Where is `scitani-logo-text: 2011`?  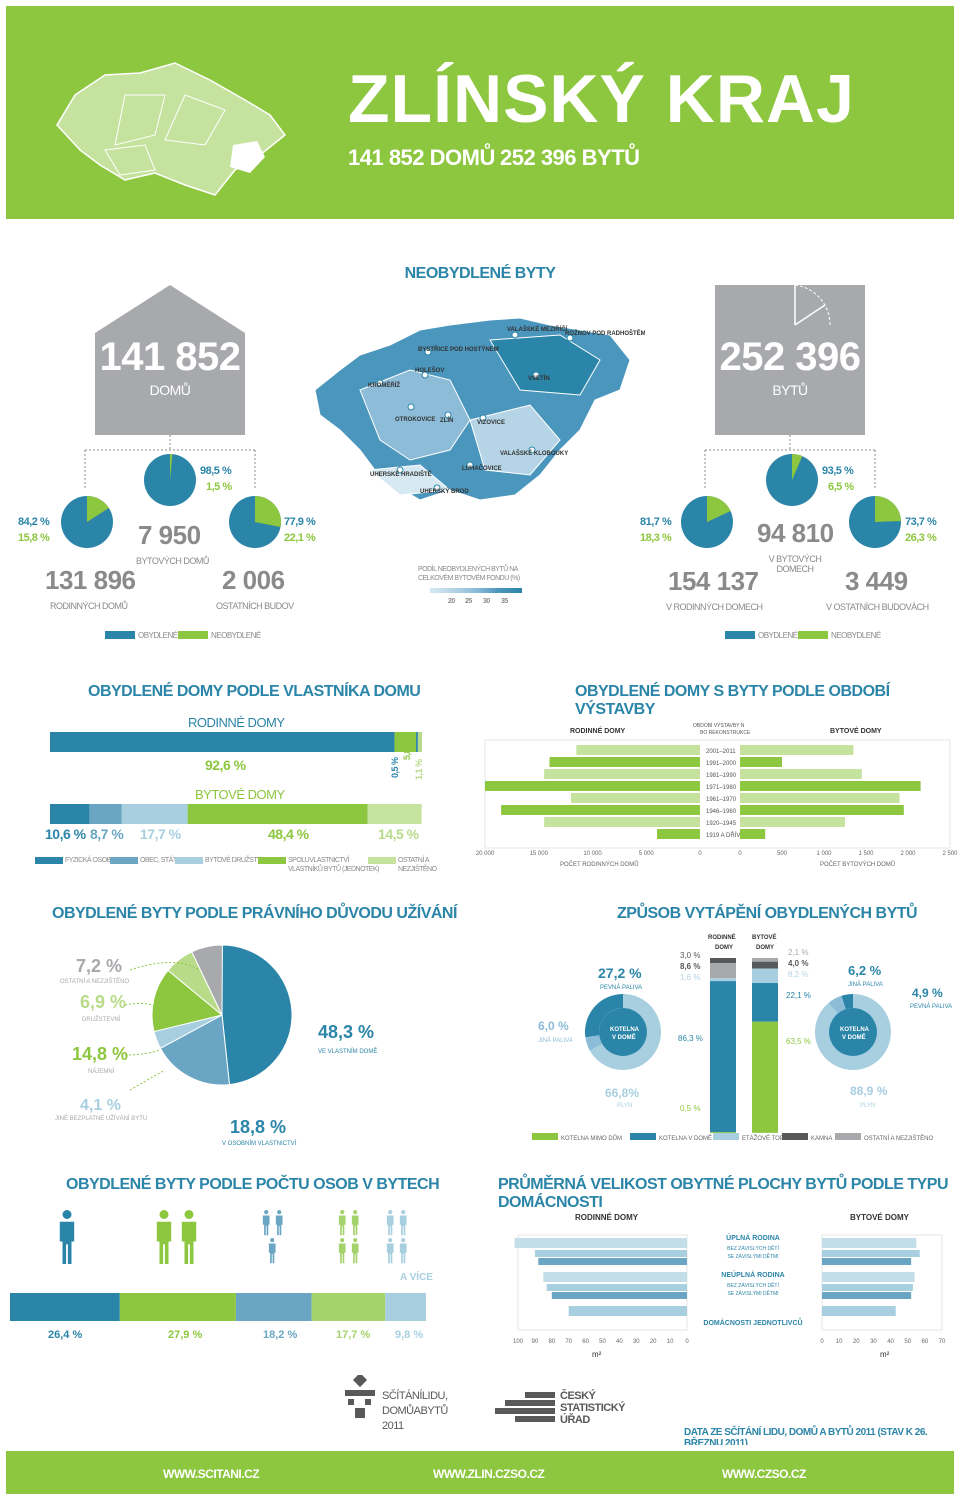 scitani-logo-text: 2011 is located at coordinates (393, 1426).